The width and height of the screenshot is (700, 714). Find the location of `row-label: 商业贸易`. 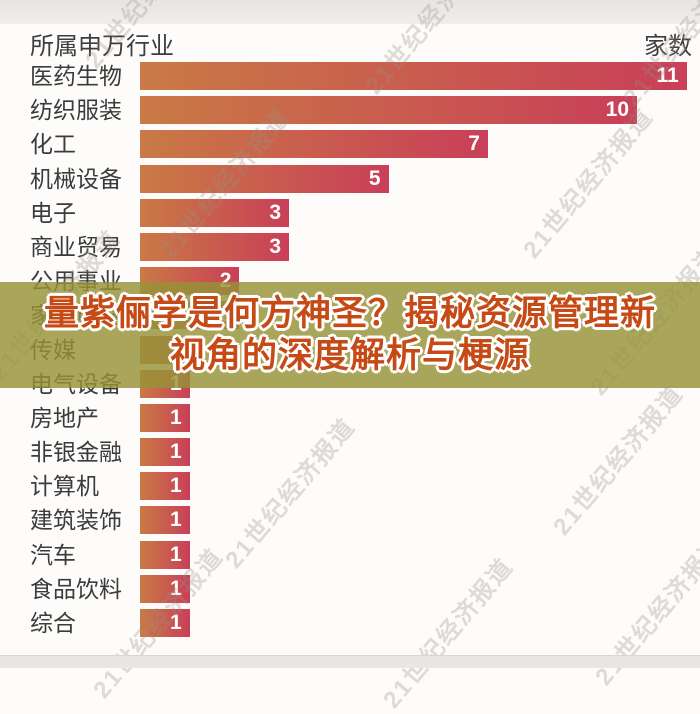

row-label: 商业贸易 is located at coordinates (76, 246).